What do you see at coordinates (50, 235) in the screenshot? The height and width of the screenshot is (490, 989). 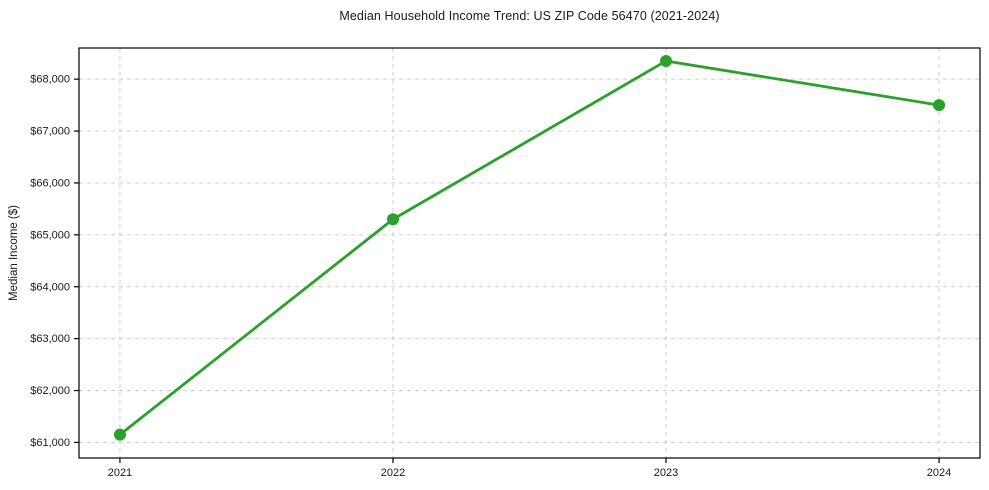 I see `y-tick-label: $65,000` at bounding box center [50, 235].